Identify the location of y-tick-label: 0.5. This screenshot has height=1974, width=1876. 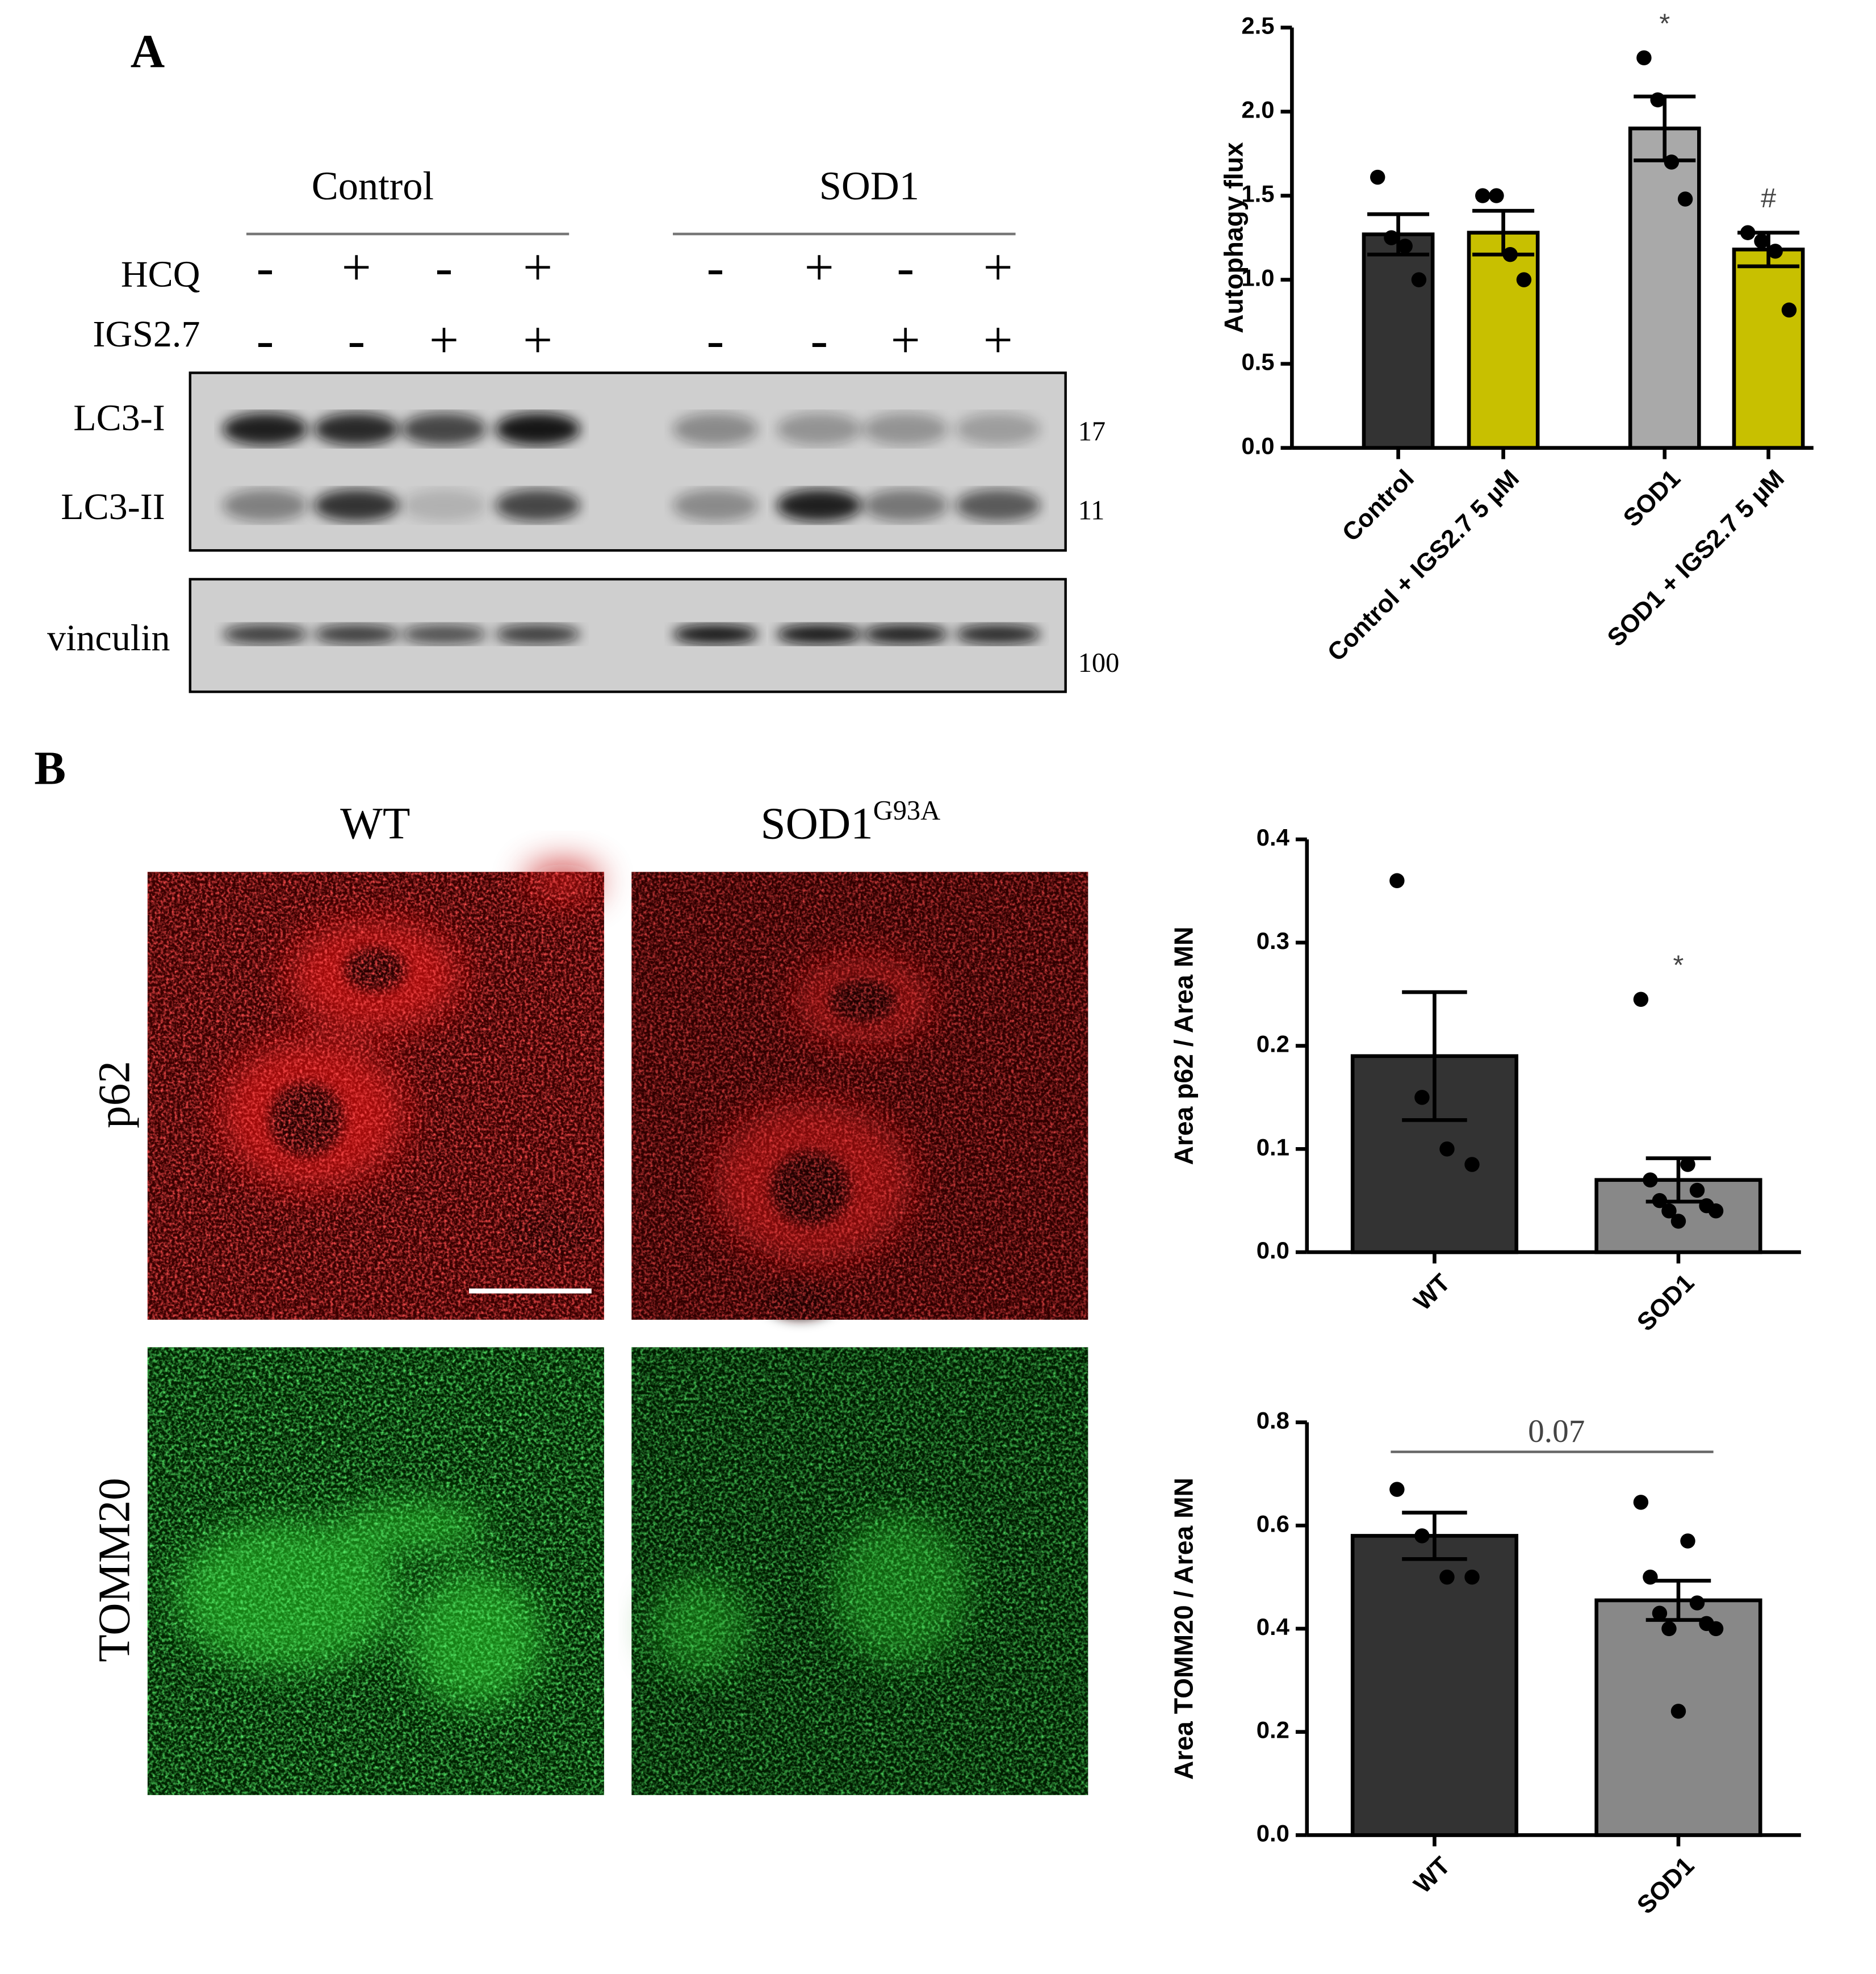
(1257, 362).